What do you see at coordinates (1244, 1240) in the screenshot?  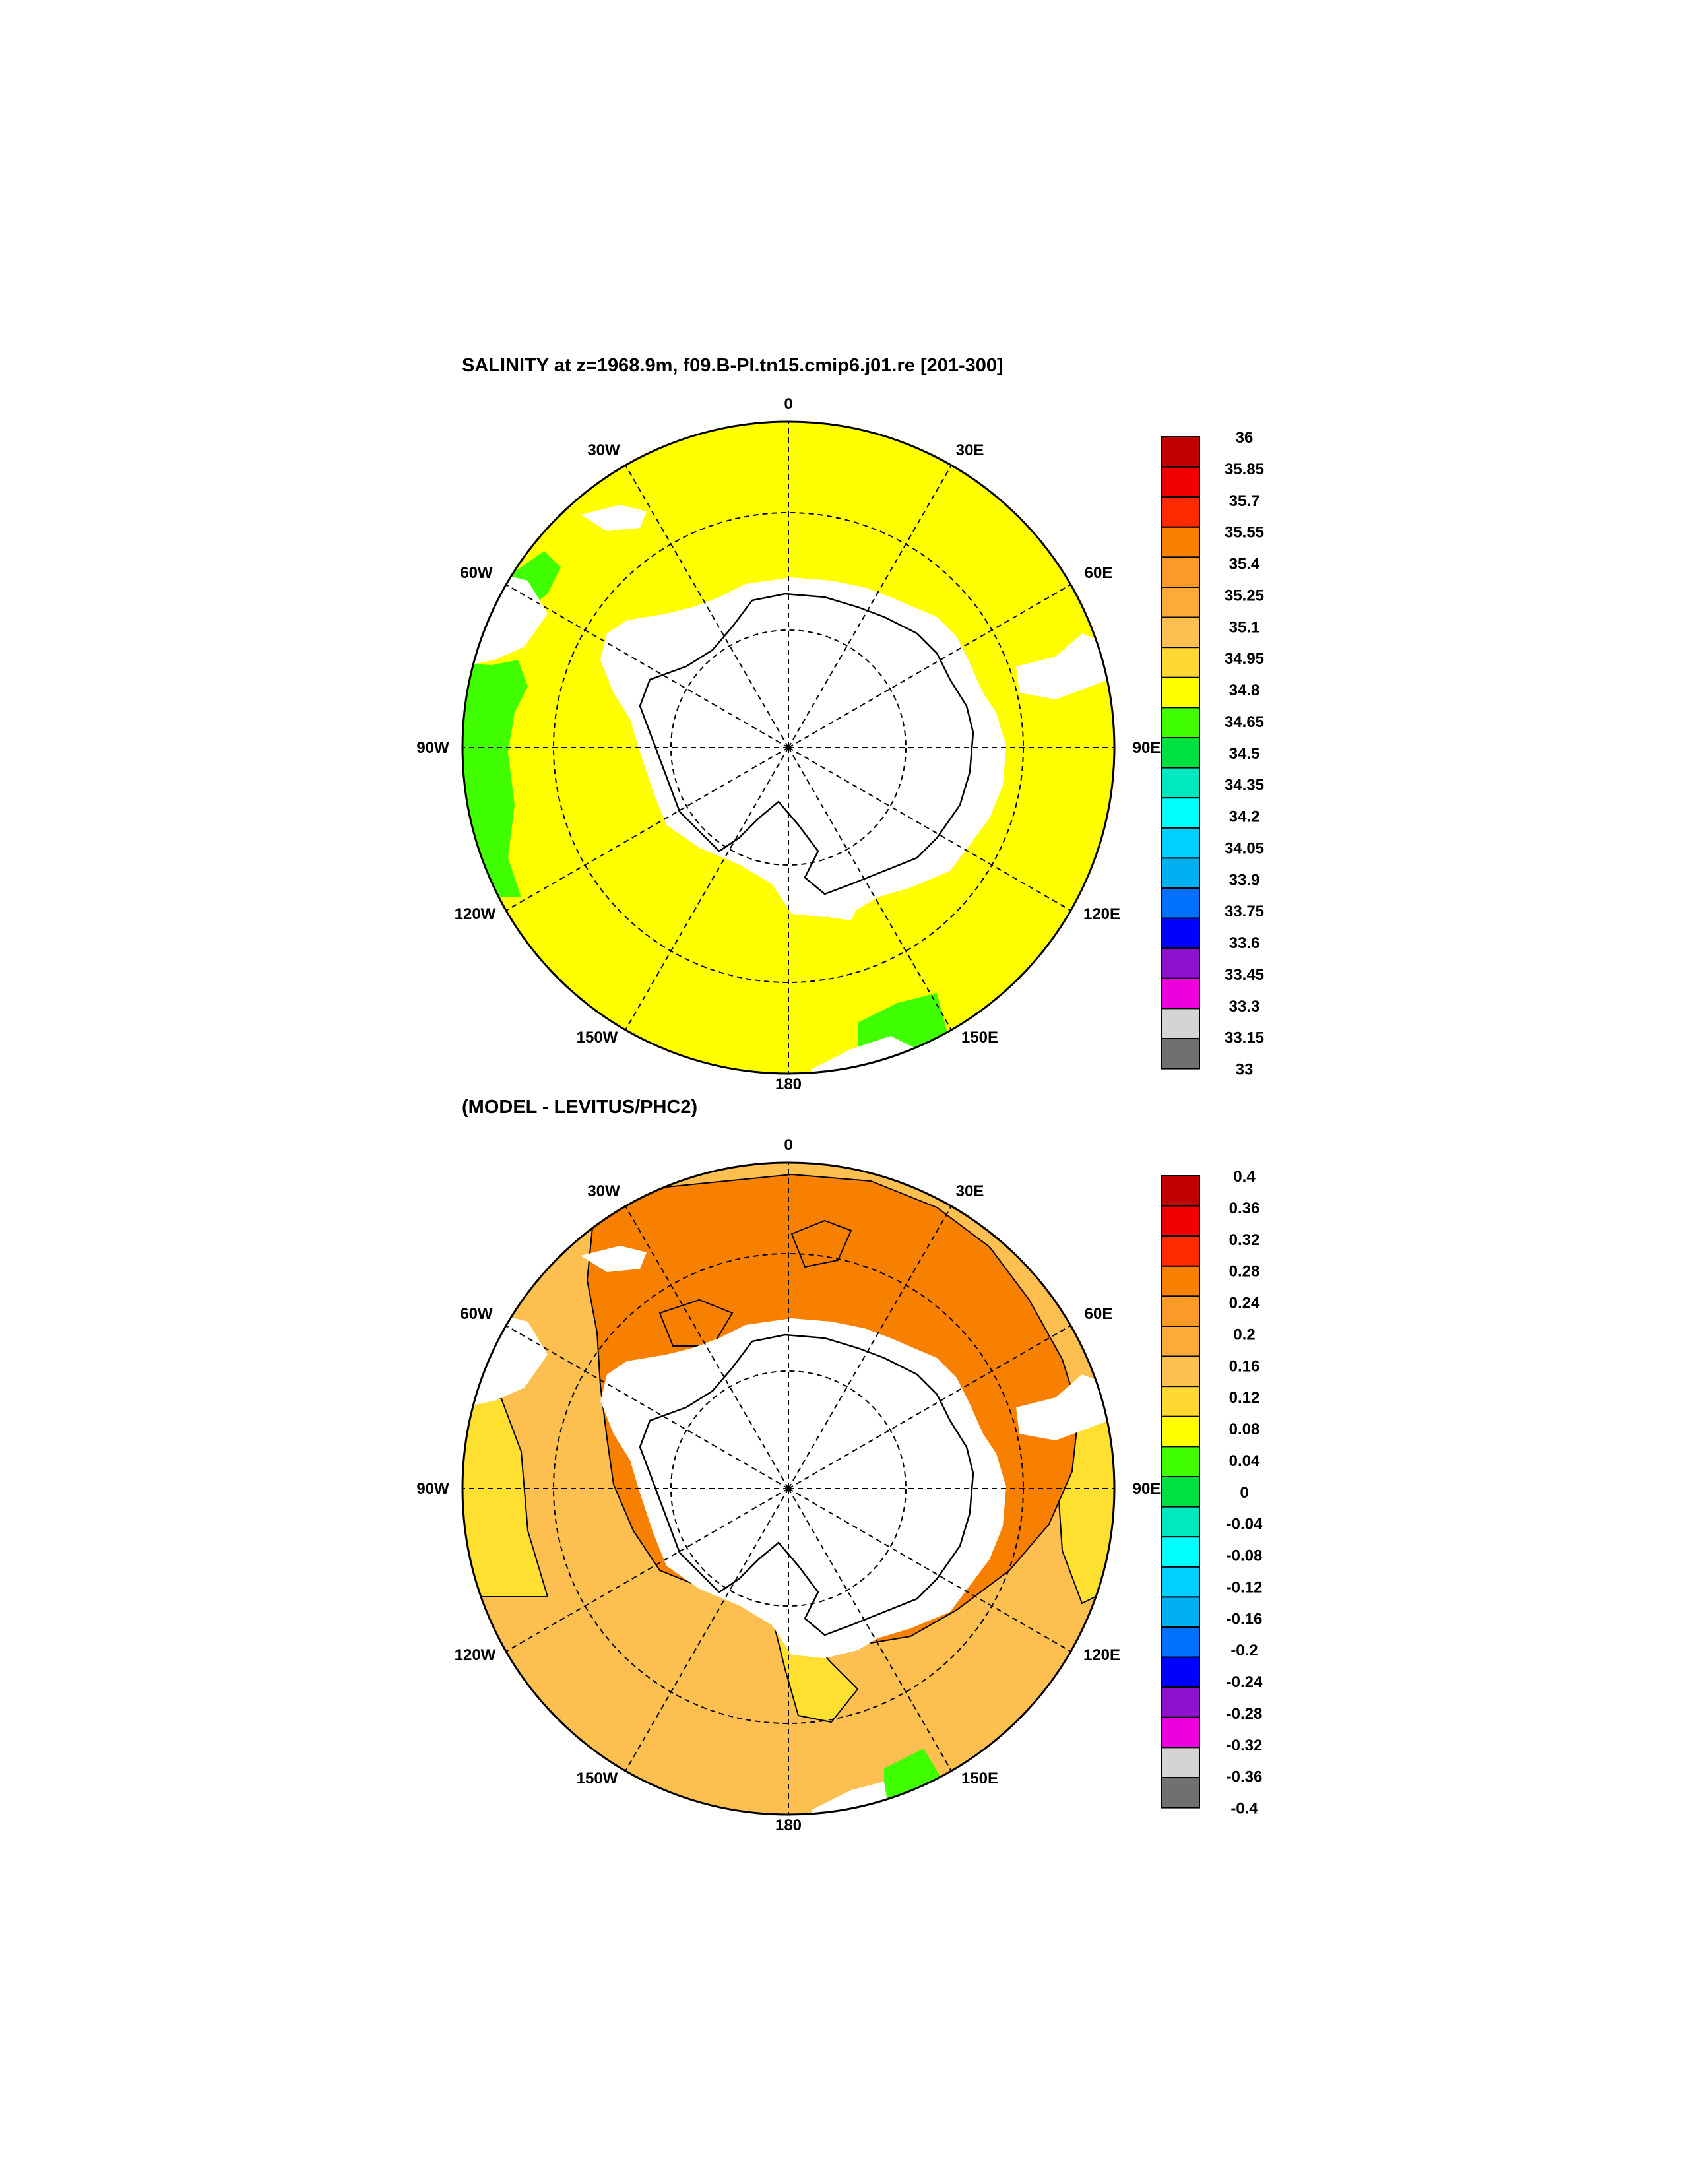 I see `colorbar-label: 0.32` at bounding box center [1244, 1240].